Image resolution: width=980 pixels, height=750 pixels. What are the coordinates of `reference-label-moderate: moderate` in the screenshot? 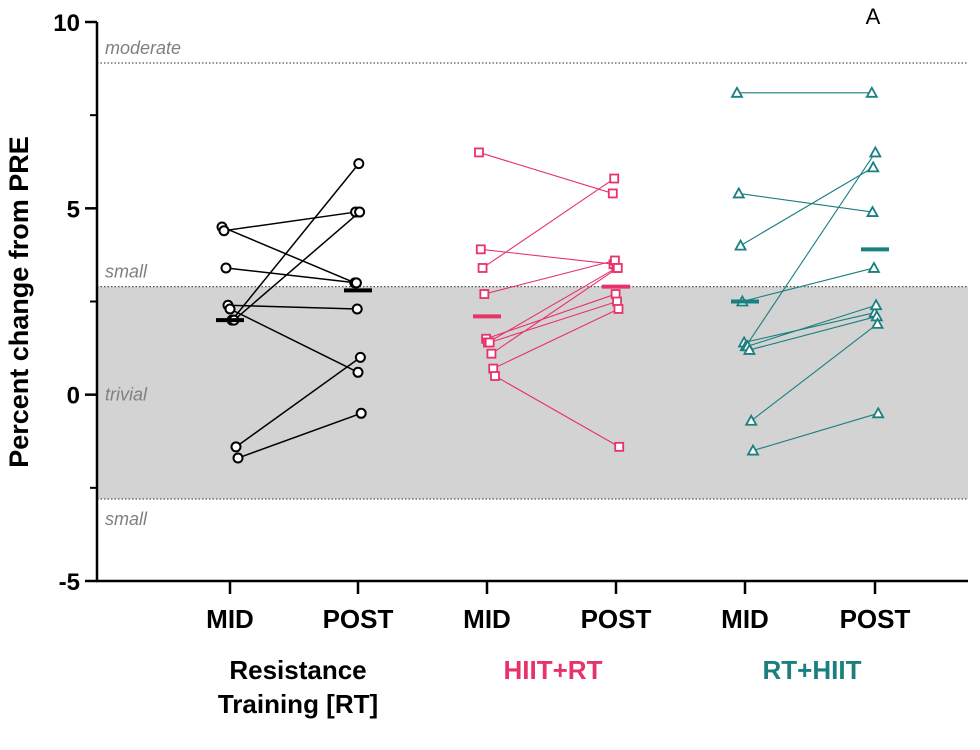 It's located at (143, 48).